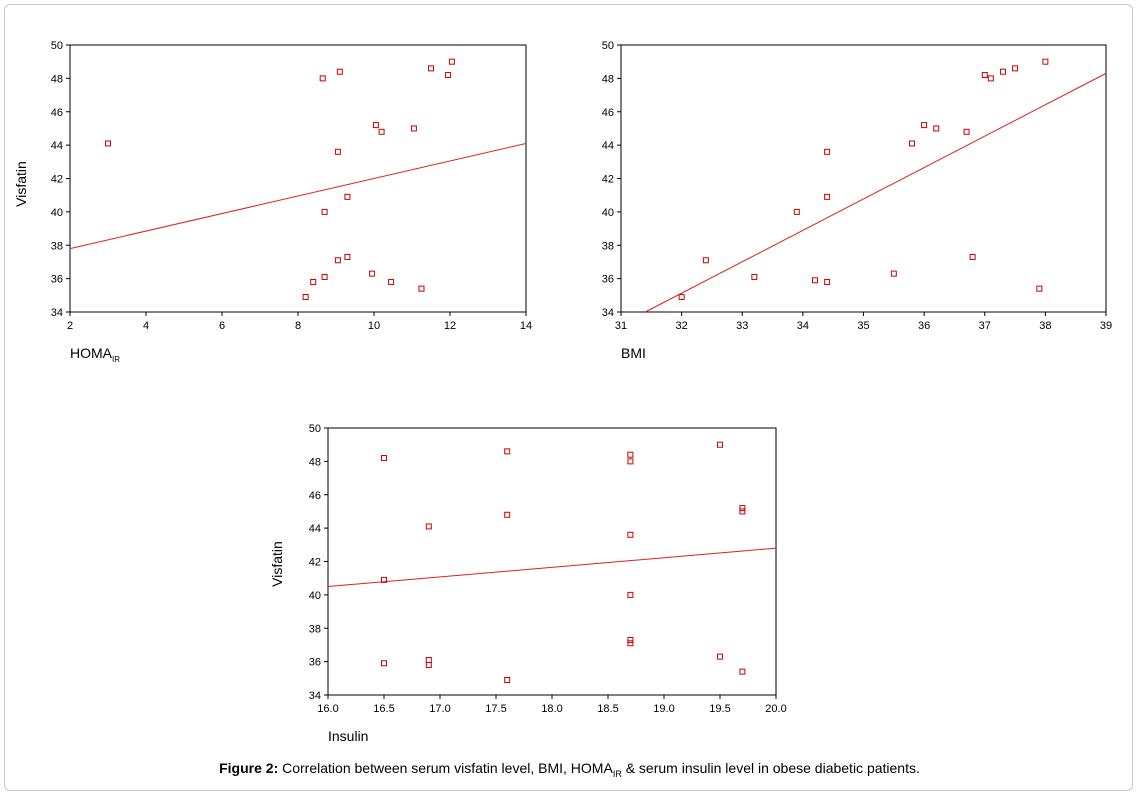 This screenshot has height=797, width=1139. Describe the element at coordinates (315, 429) in the screenshot. I see `chart-3-y-tick-label: 50` at that location.